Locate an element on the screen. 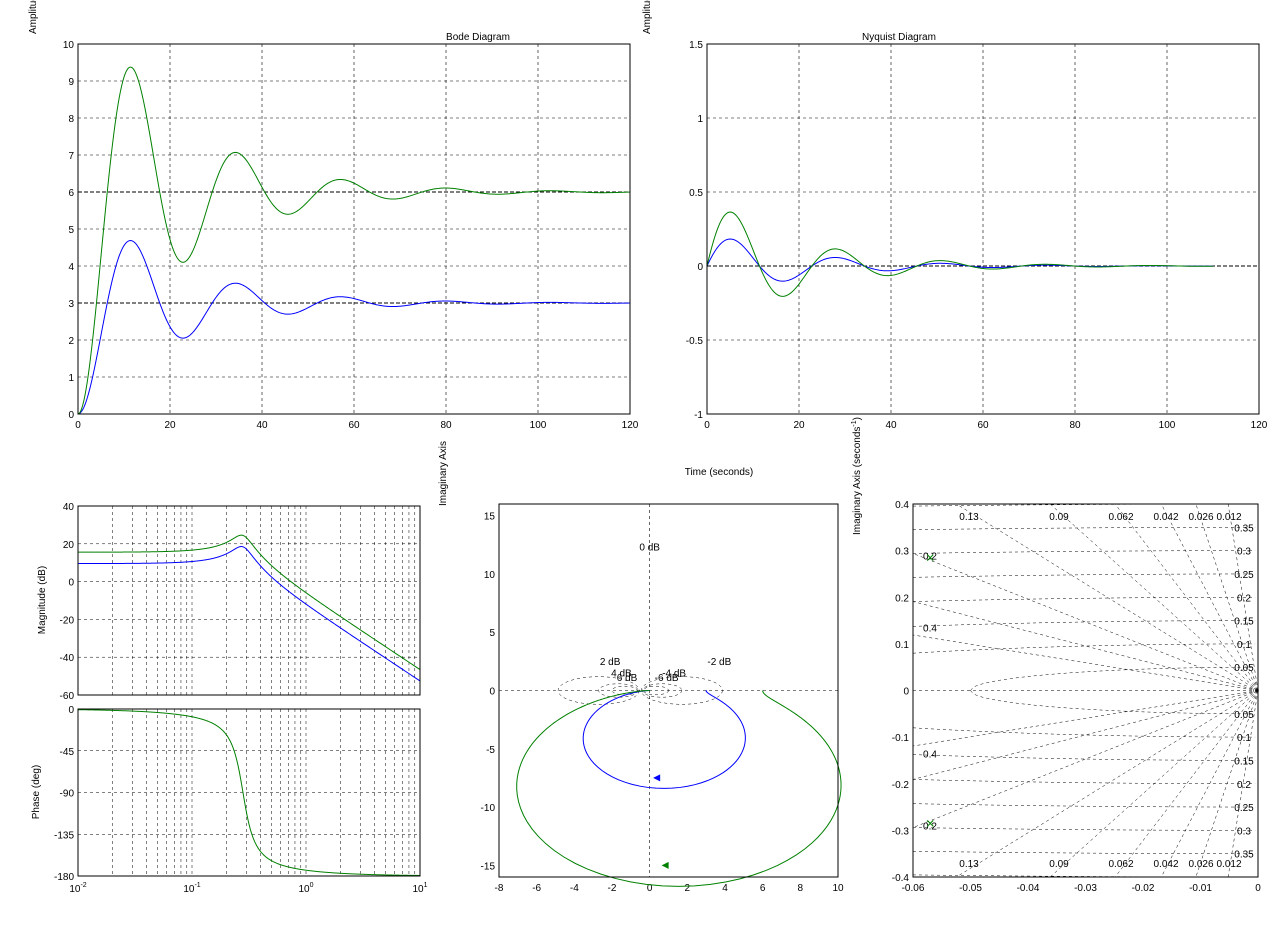 This screenshot has width=1280, height=927. step-ylabel: Amplitude is located at coordinates (33, 17).